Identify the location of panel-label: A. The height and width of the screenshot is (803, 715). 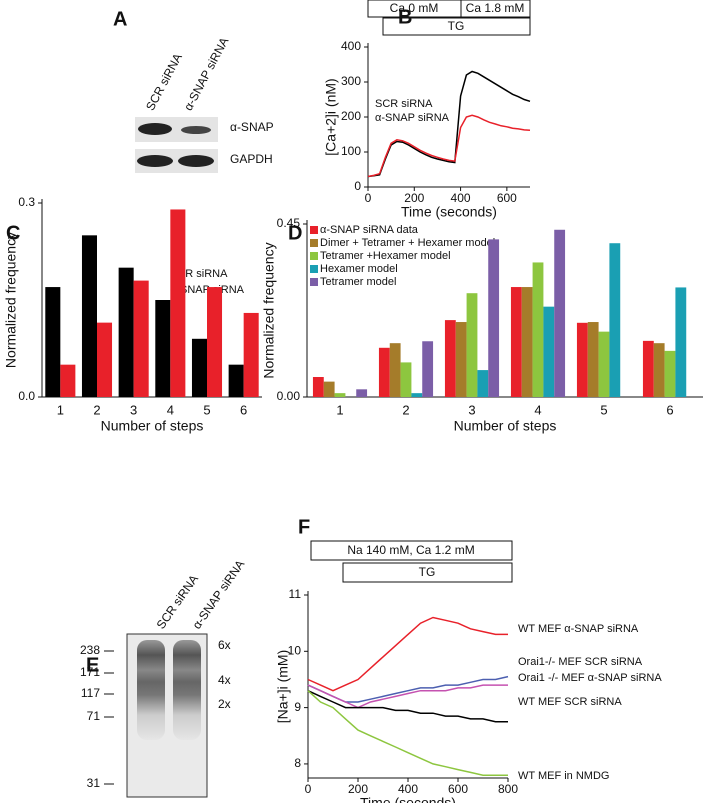
(120, 19).